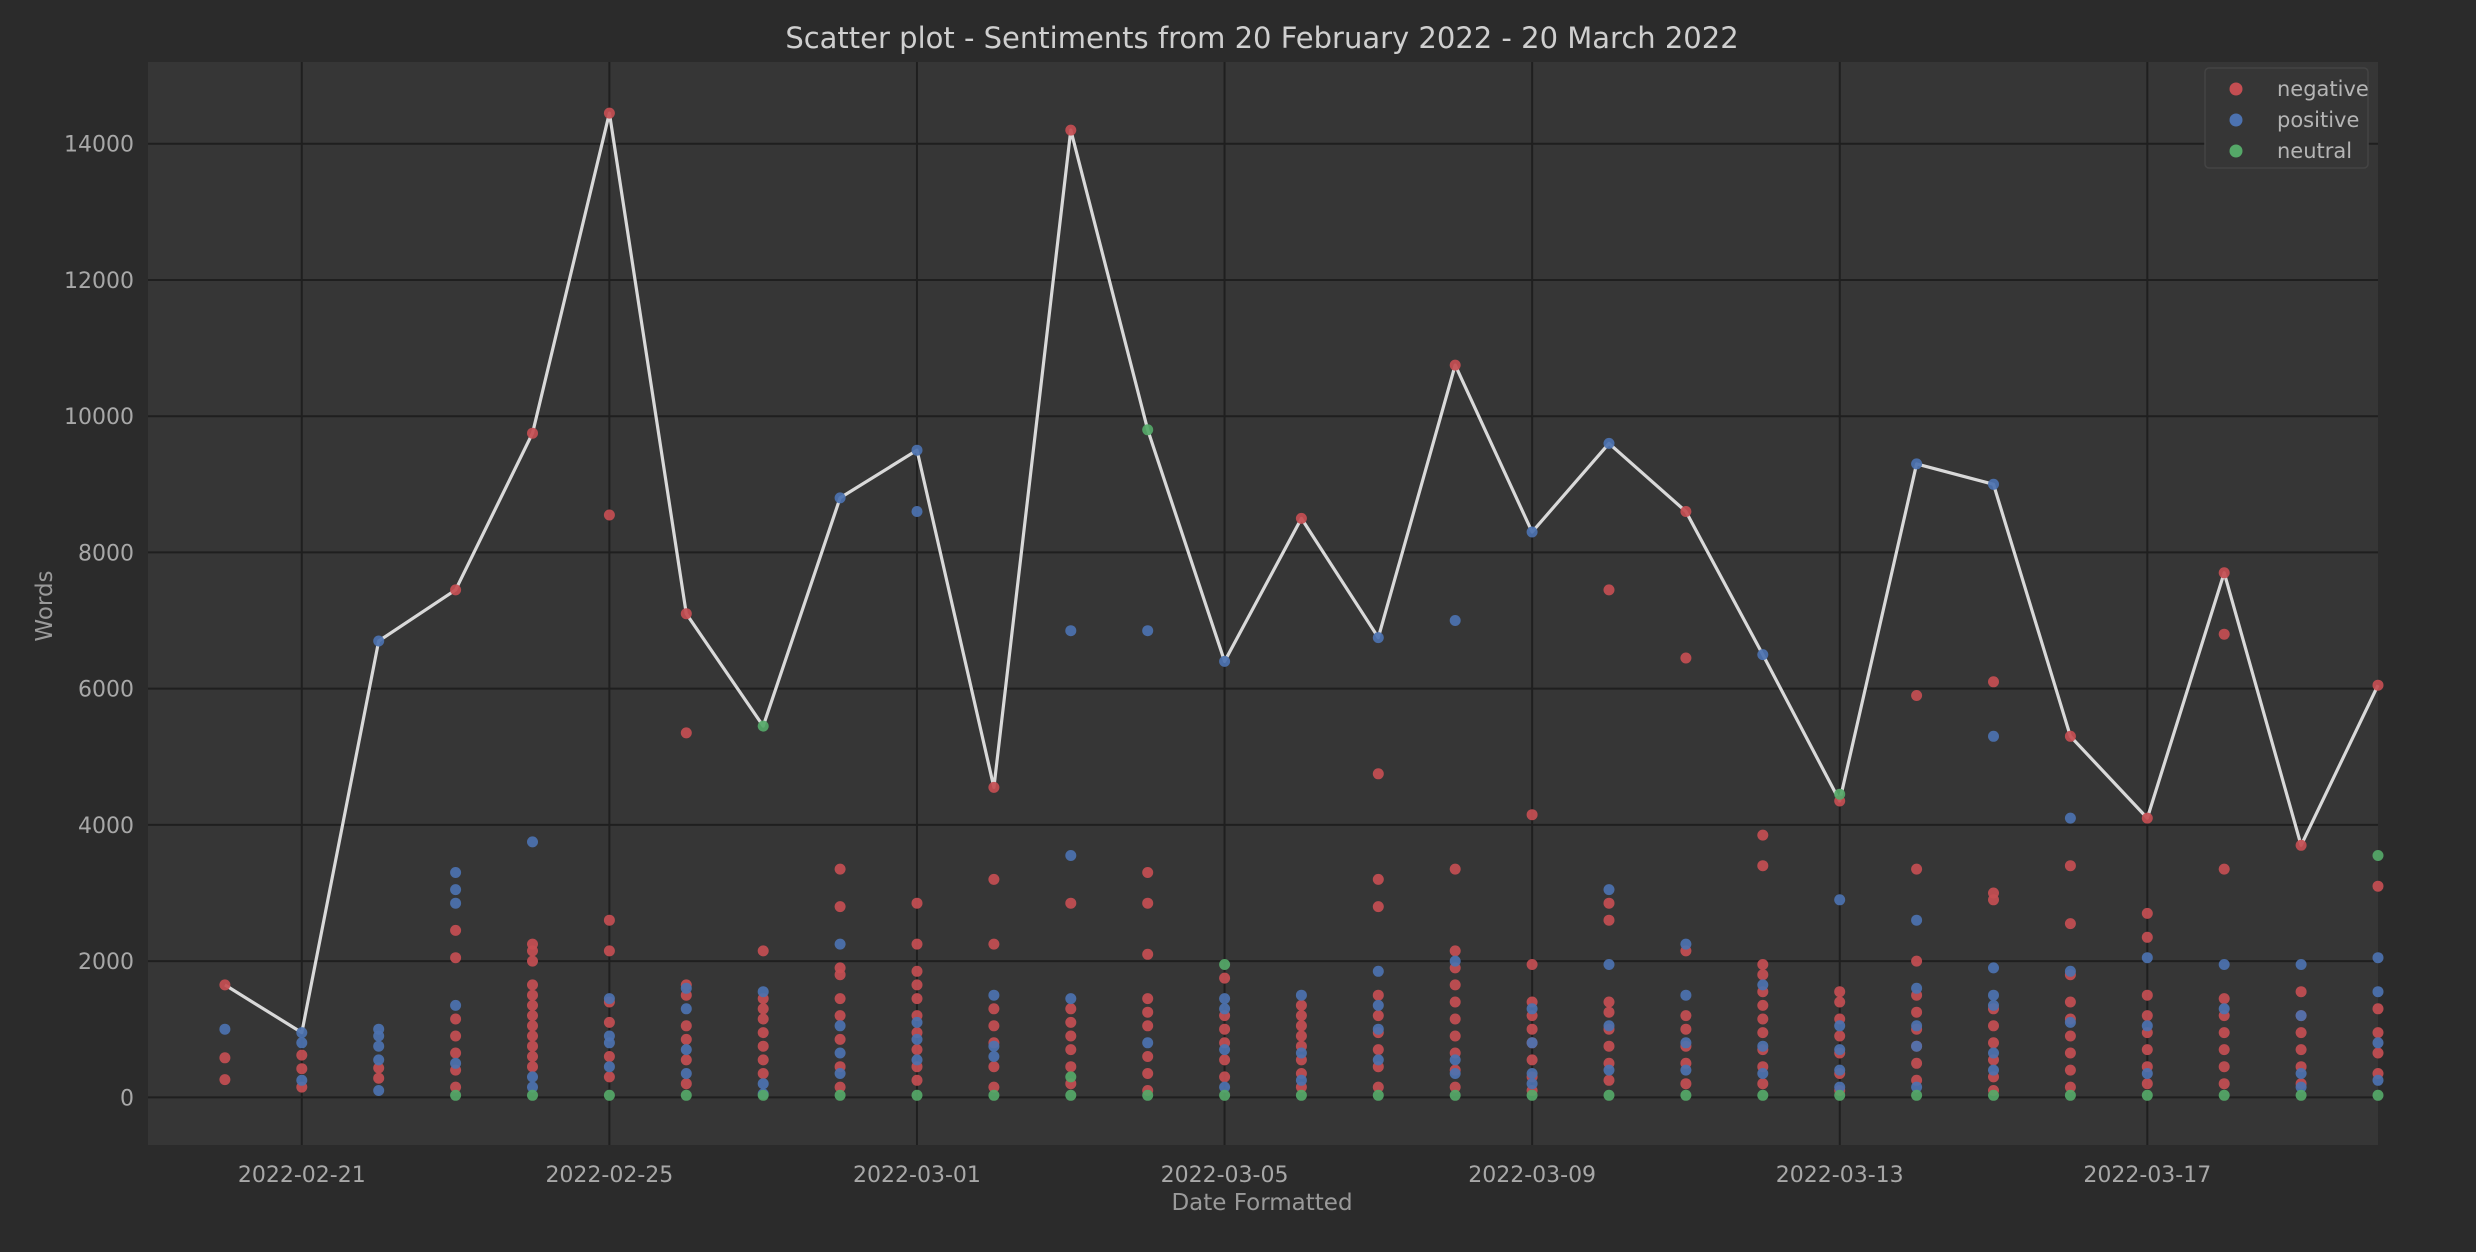 The width and height of the screenshot is (2476, 1252). Describe the element at coordinates (106, 690) in the screenshot. I see `y-tick-label: 6000` at that location.